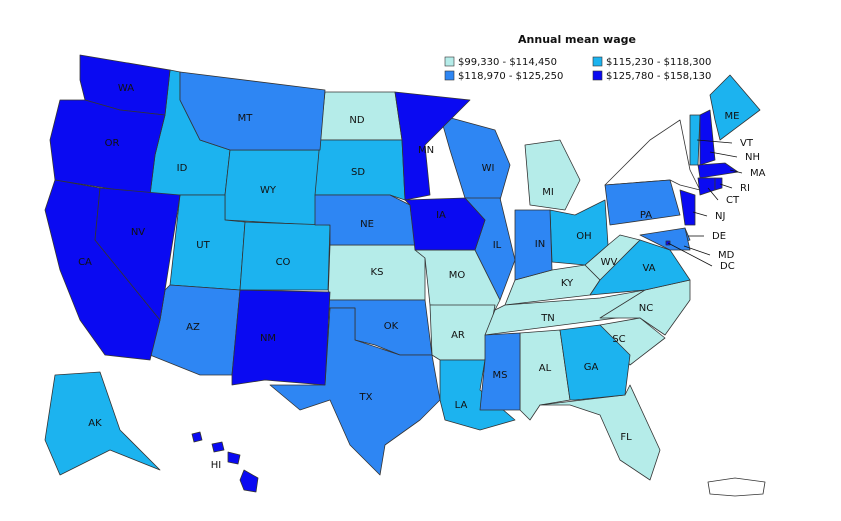 Image resolution: width=841 pixels, height=521 pixels. Describe the element at coordinates (658, 76) in the screenshot. I see `legend-label: $125,780 - $158,130` at that location.